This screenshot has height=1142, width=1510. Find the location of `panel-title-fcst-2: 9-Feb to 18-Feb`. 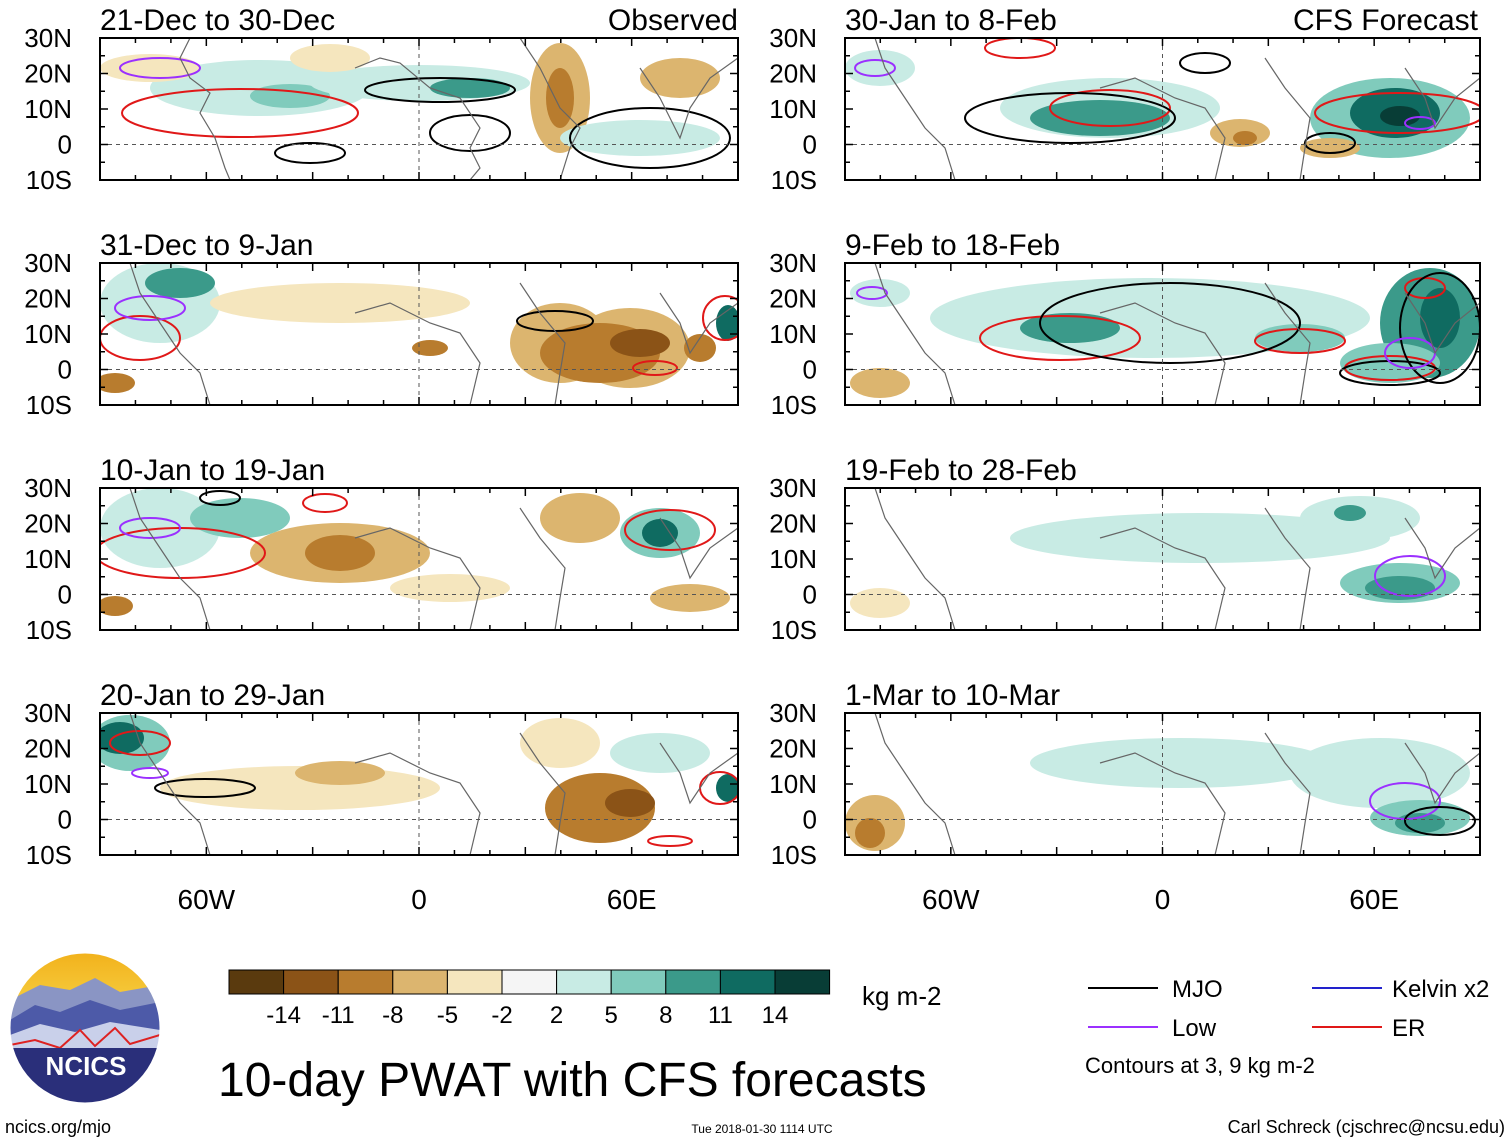

panel-title-fcst-2: 9-Feb to 18-Feb is located at coordinates (952, 245).